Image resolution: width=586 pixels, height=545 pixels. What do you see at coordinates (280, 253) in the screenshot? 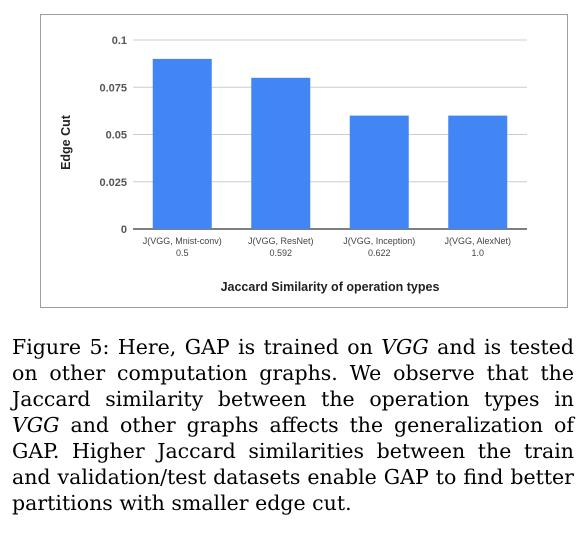
I see `x-tick-sublabel: 0.592` at bounding box center [280, 253].